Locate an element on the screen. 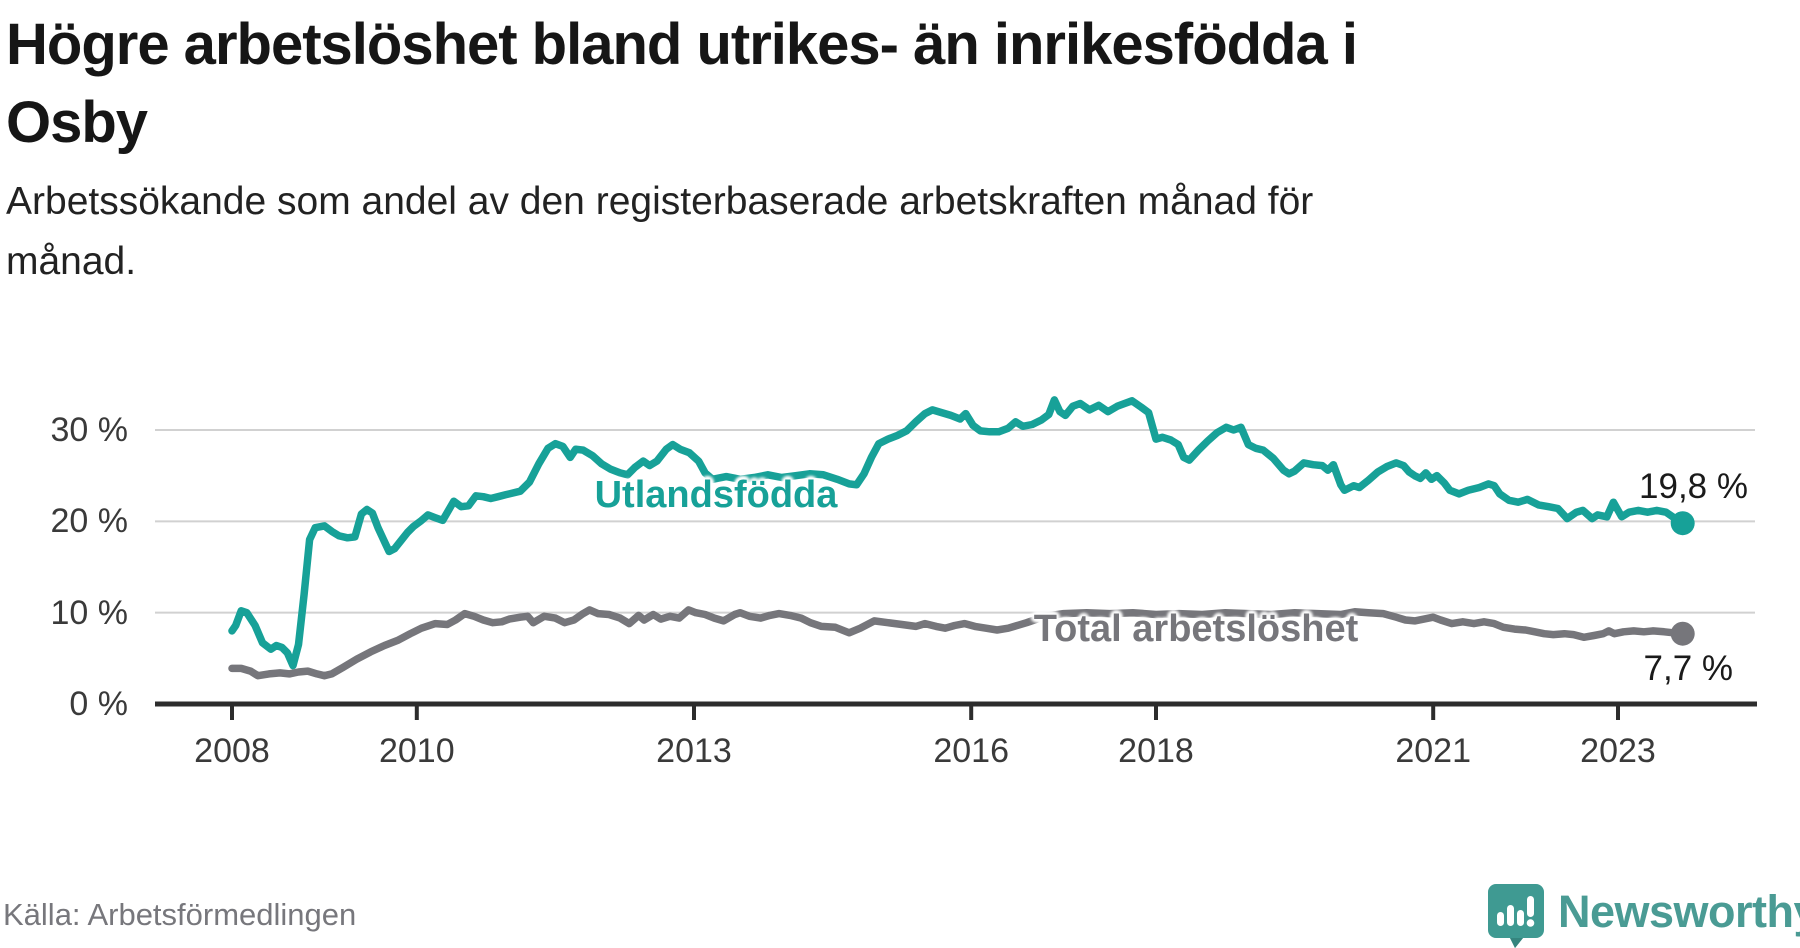 This screenshot has height=948, width=1800. y-axis-label: 10 % is located at coordinates (89, 612).